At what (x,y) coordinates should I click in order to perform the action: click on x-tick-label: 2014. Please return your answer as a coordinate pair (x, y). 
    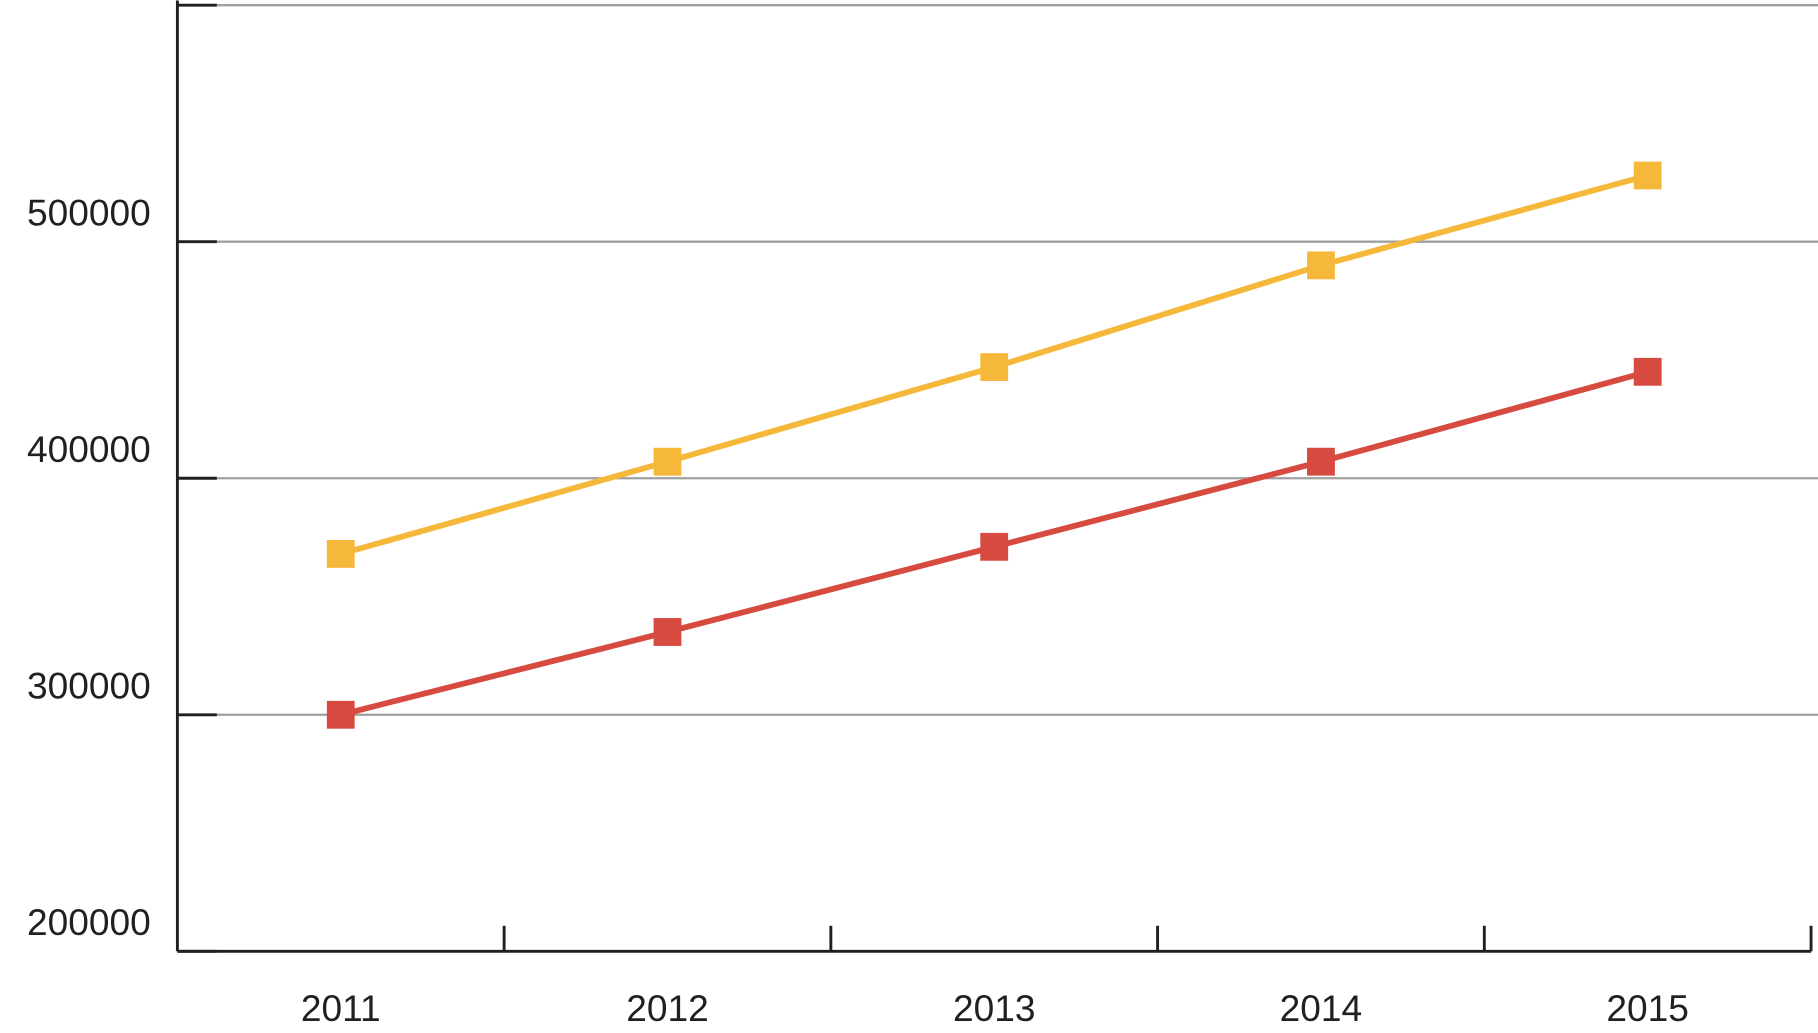
    Looking at the image, I should click on (1321, 1008).